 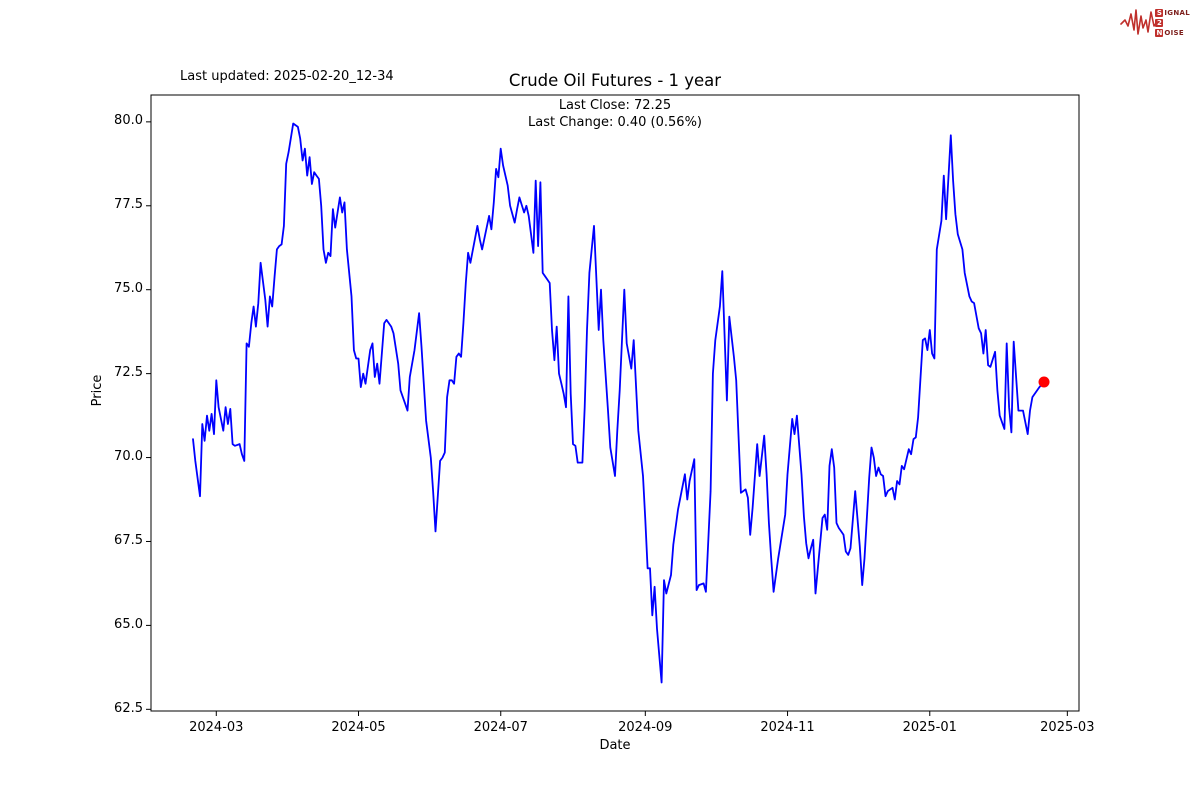 What do you see at coordinates (615, 80) in the screenshot?
I see `chart-title: Crude Oil Futures - 1 year` at bounding box center [615, 80].